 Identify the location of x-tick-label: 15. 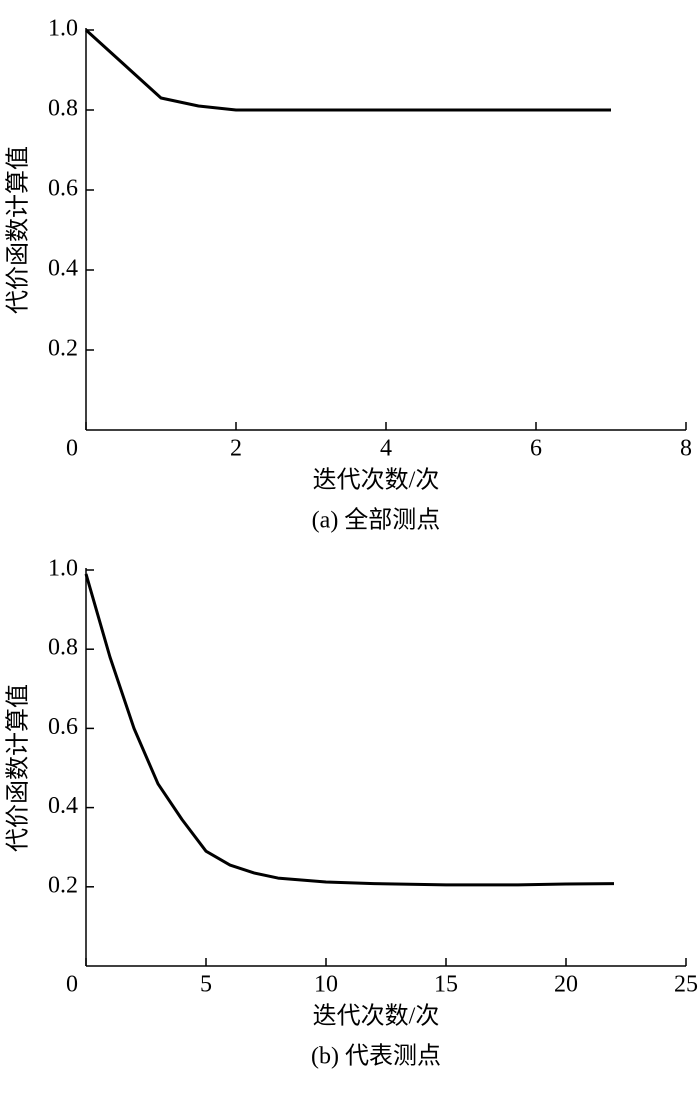
(446, 985).